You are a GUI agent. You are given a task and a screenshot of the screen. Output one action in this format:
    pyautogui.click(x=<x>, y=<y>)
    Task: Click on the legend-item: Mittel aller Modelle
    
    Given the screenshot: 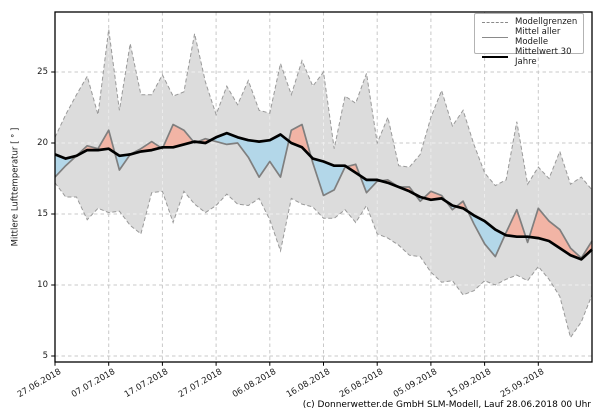 What is the action you would take?
    pyautogui.click(x=529, y=37)
    